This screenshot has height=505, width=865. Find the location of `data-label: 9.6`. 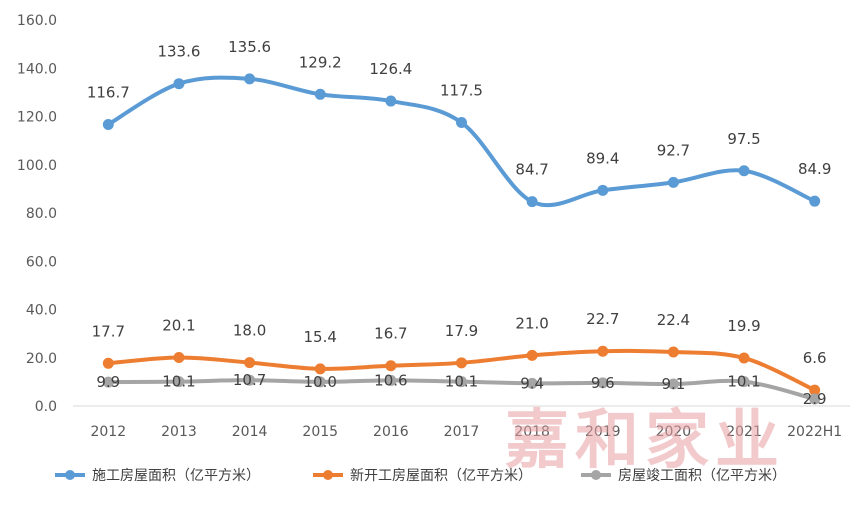

data-label: 9.6 is located at coordinates (603, 383).